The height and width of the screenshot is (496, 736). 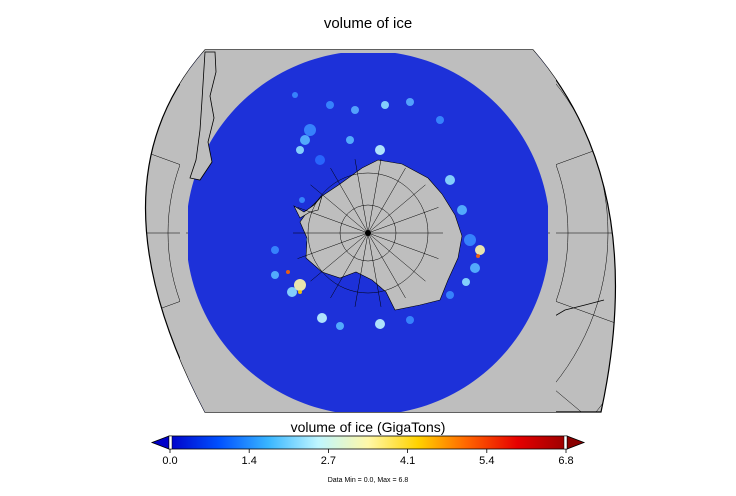 I want to click on ice-blobs, so click(x=378, y=211).